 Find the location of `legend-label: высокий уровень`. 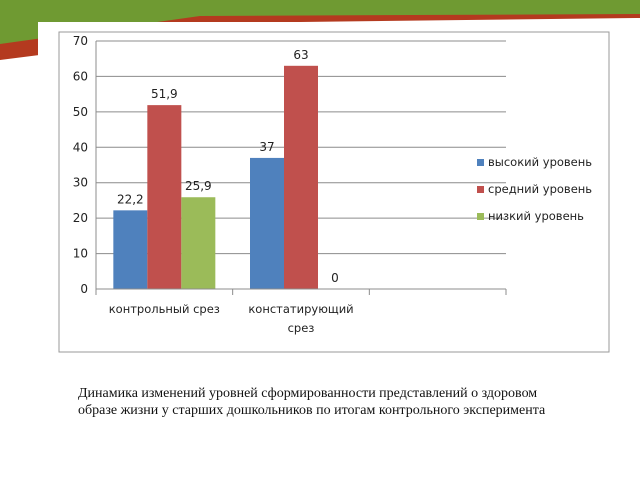

legend-label: высокий уровень is located at coordinates (540, 162).